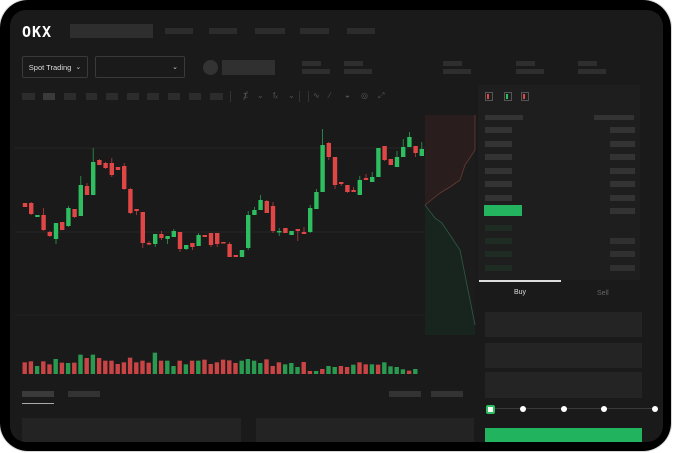 Image resolution: width=673 pixels, height=453 pixels. I want to click on slider-handle, so click(490, 409).